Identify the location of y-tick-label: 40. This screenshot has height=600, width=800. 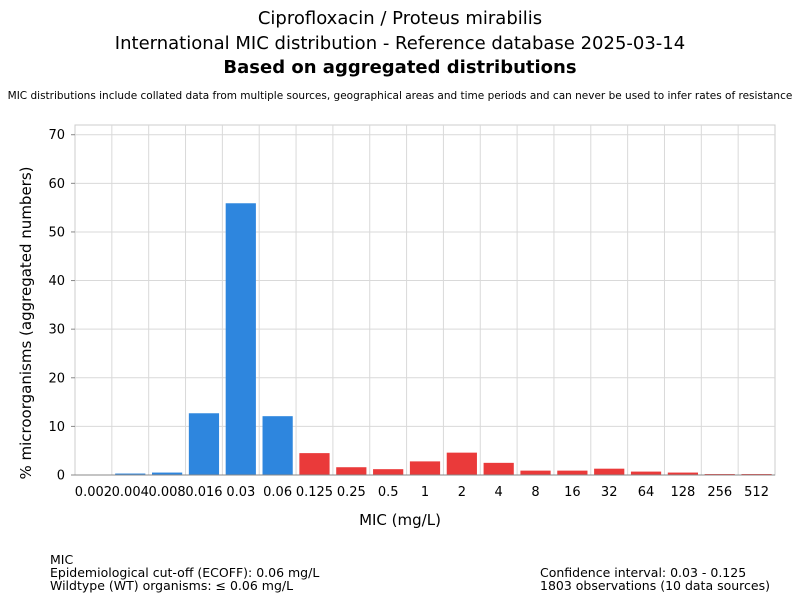
(56, 281).